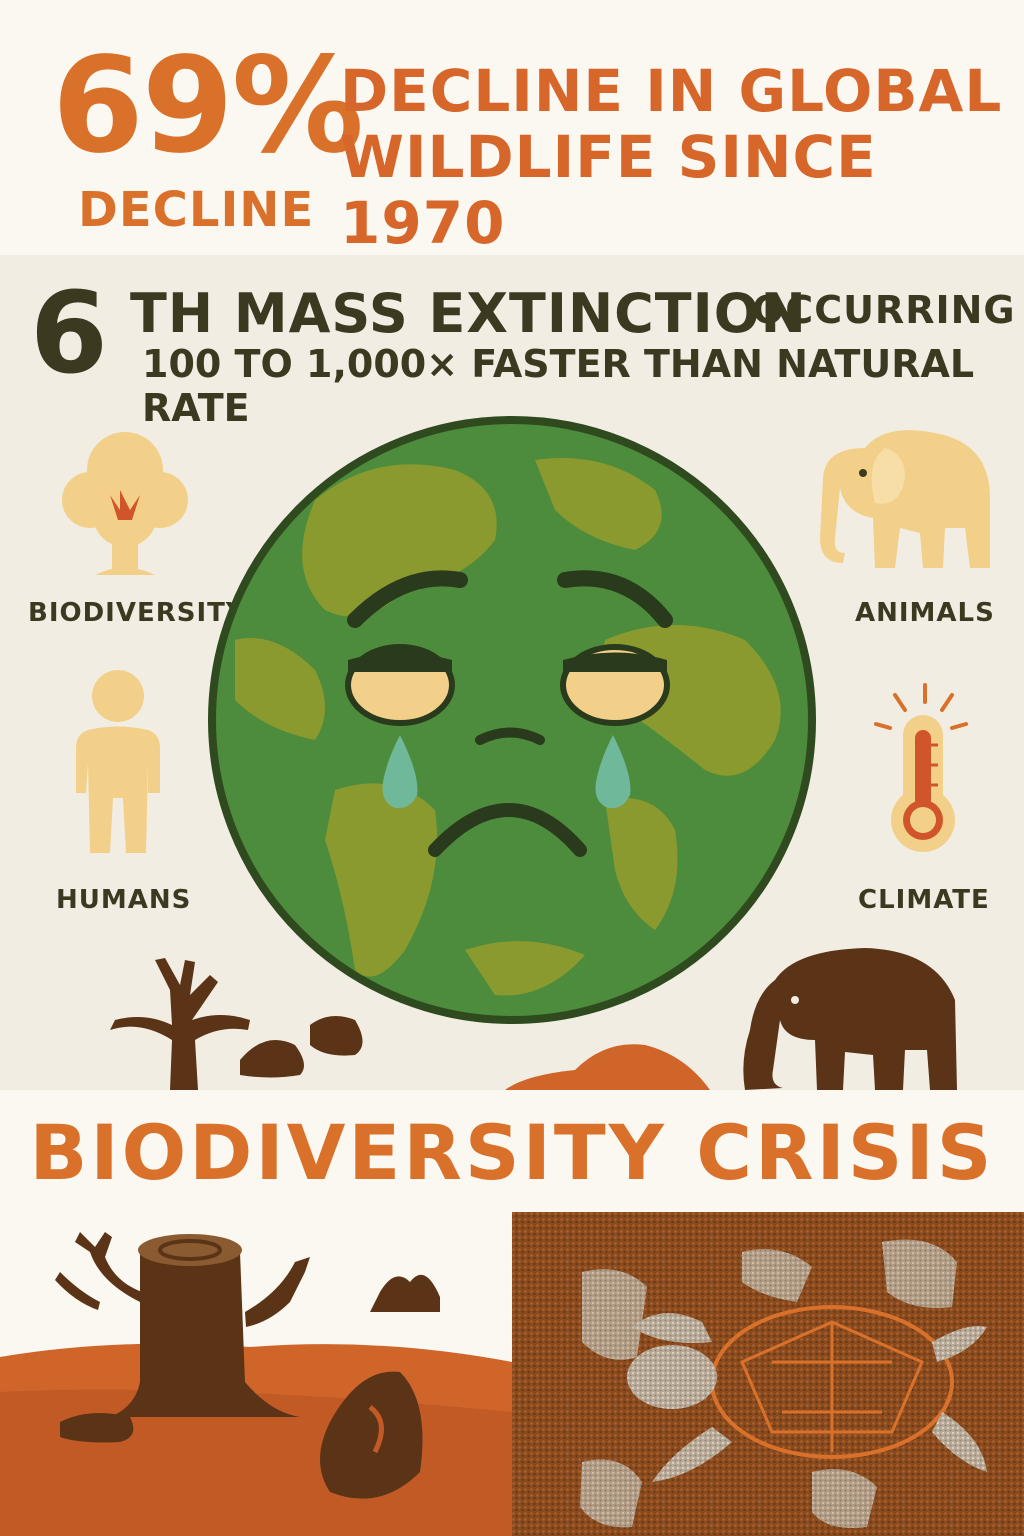 This screenshot has width=1024, height=1536. I want to click on title-band, so click(512, 1151).